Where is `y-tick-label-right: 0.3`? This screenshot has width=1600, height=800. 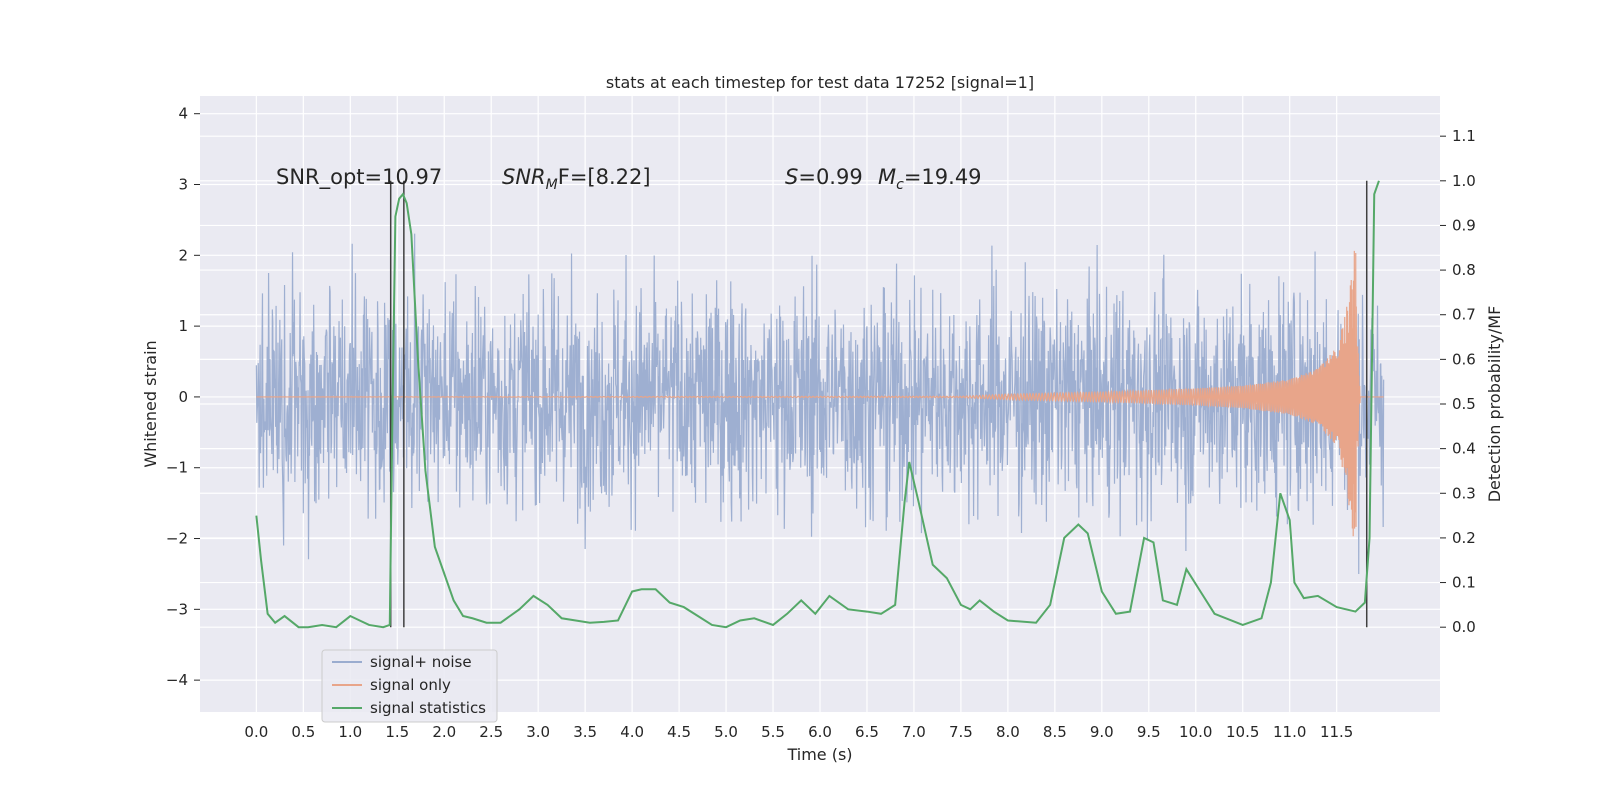 y-tick-label-right: 0.3 is located at coordinates (1464, 493).